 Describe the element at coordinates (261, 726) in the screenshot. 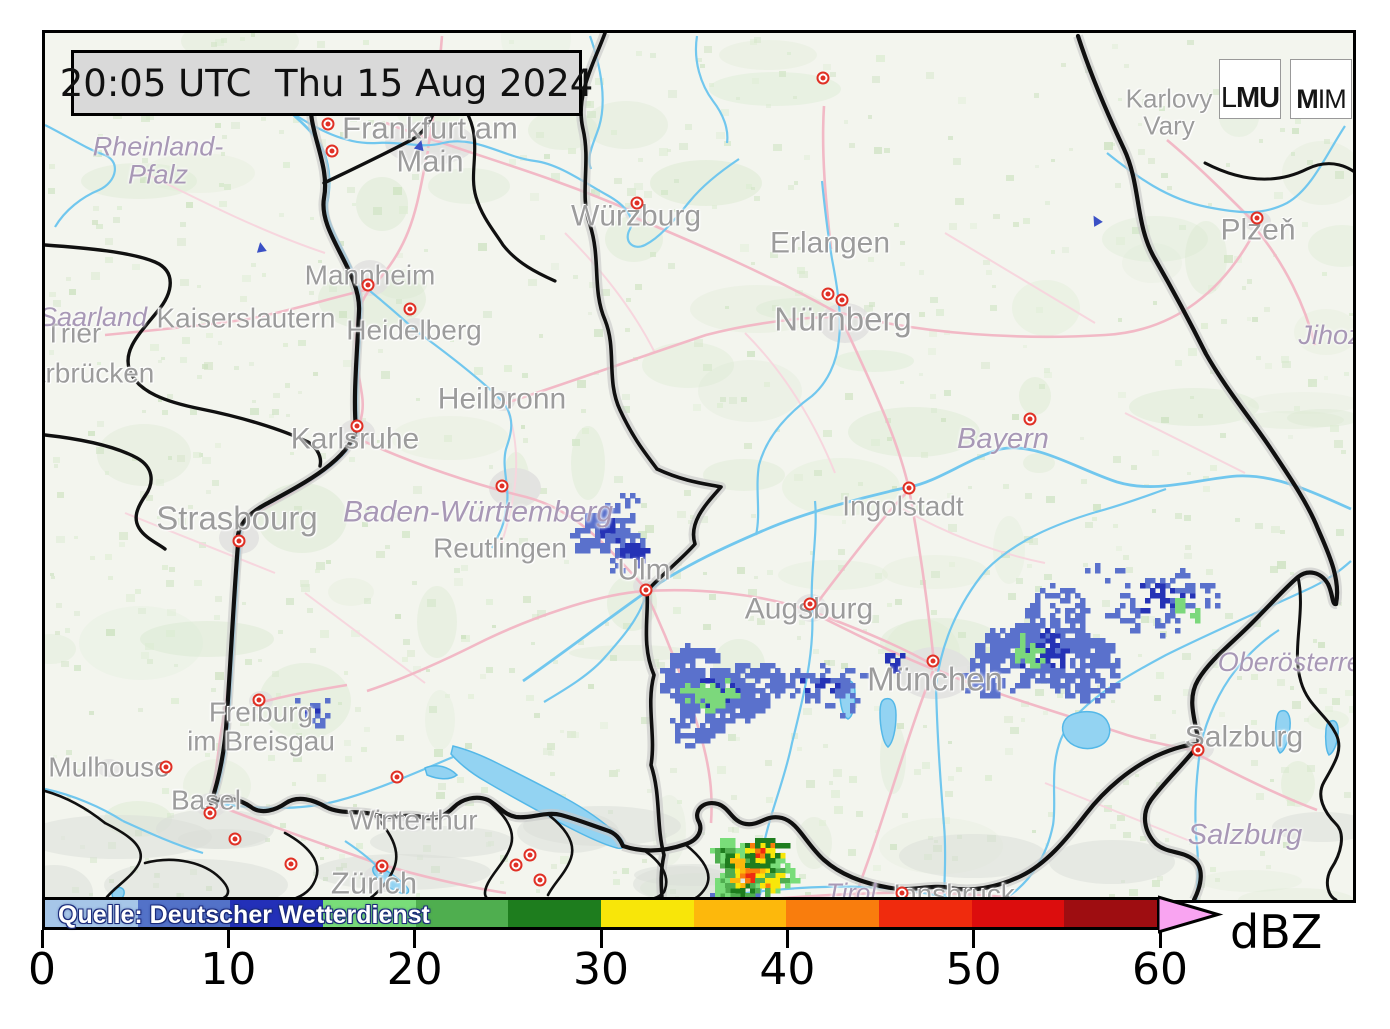

I see `city-label-freiburg-im-breisgau: Freiburg im Breisgau` at that location.